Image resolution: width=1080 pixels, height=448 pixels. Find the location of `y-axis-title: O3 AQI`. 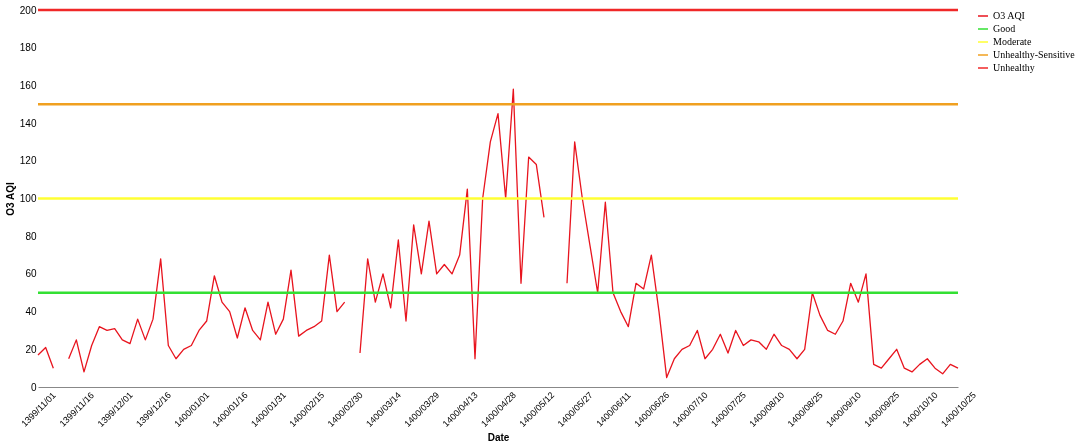

y-axis-title: O3 AQI is located at coordinates (10, 199).